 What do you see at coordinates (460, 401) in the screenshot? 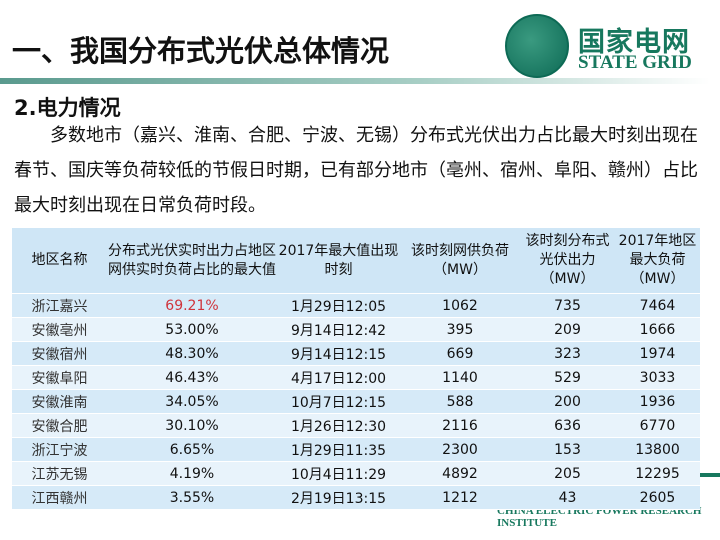
I see `table-cell: 588` at bounding box center [460, 401].